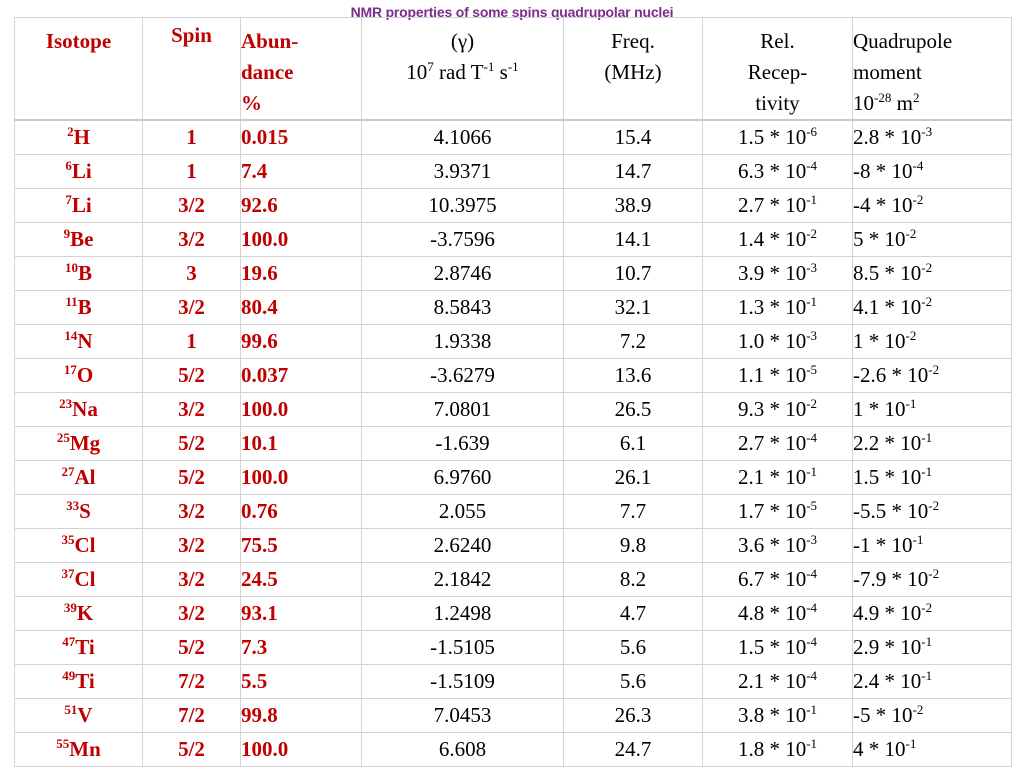 This screenshot has height=768, width=1024. I want to click on cell-isotope: 23Na, so click(78, 409).